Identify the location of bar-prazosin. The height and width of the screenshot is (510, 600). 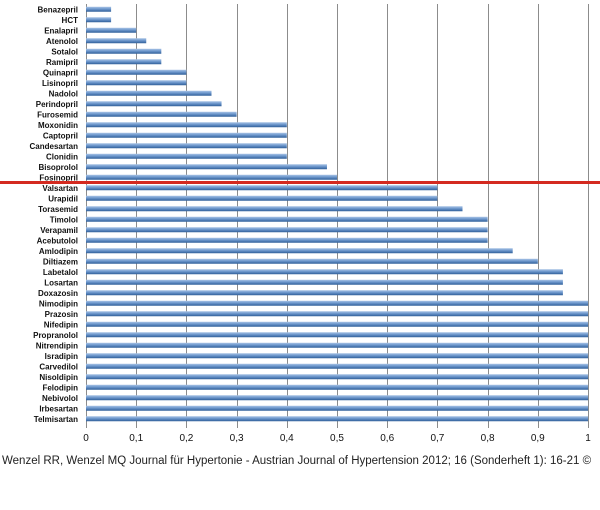
(337, 314).